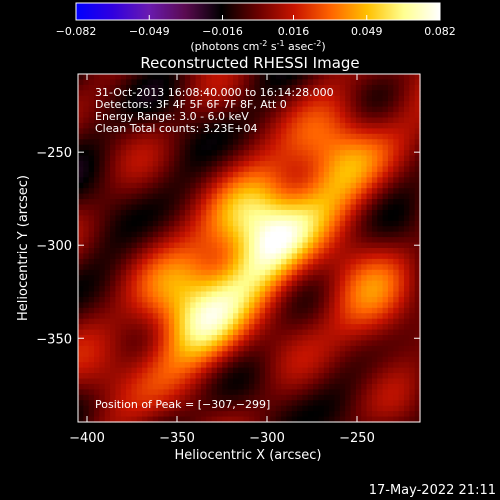 This screenshot has height=500, width=500. I want to click on annotation-time-range: 31-Oct-2013 16:08:40.000 to 16:14:28.000, so click(214, 92).